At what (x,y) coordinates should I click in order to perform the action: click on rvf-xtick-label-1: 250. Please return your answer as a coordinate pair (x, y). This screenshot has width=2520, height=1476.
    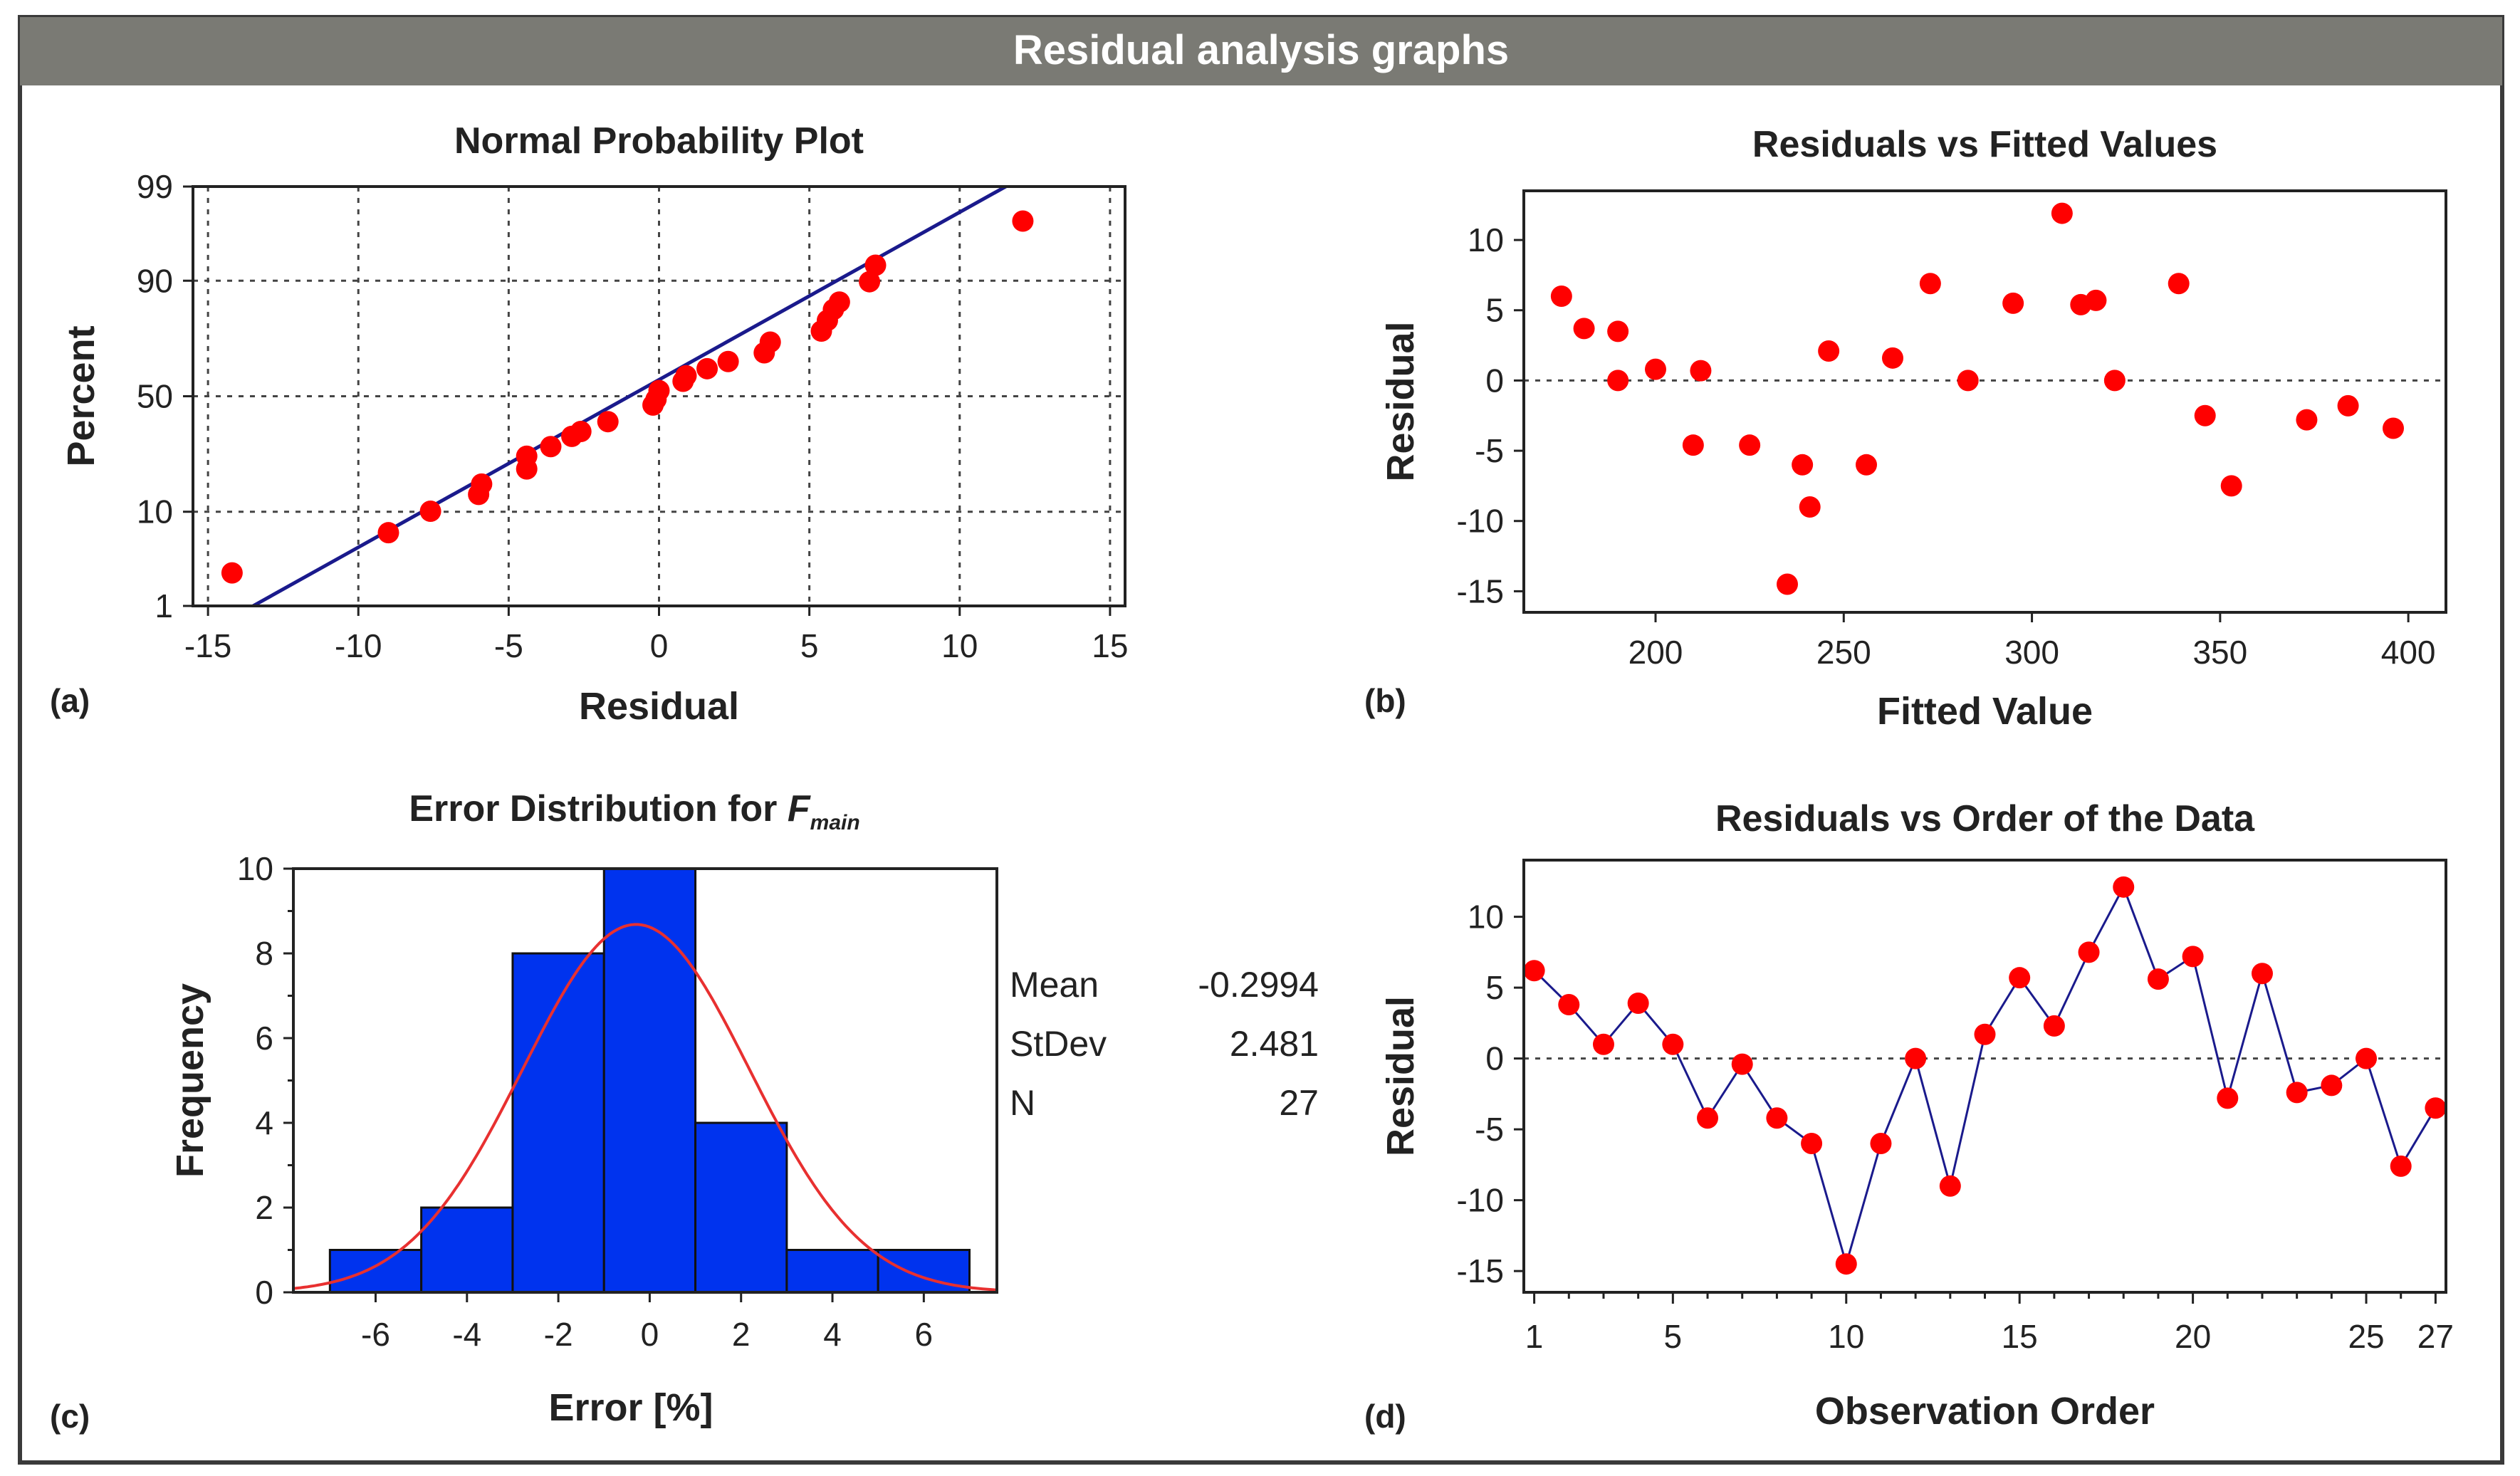
    Looking at the image, I should click on (1843, 652).